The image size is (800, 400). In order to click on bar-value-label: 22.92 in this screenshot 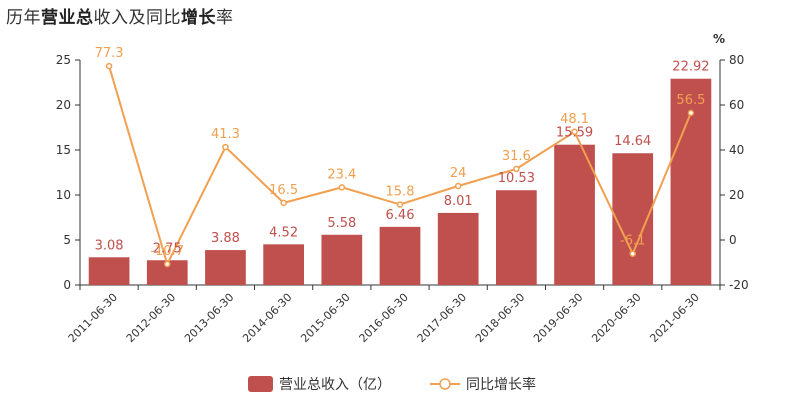, I will do `click(690, 67)`.